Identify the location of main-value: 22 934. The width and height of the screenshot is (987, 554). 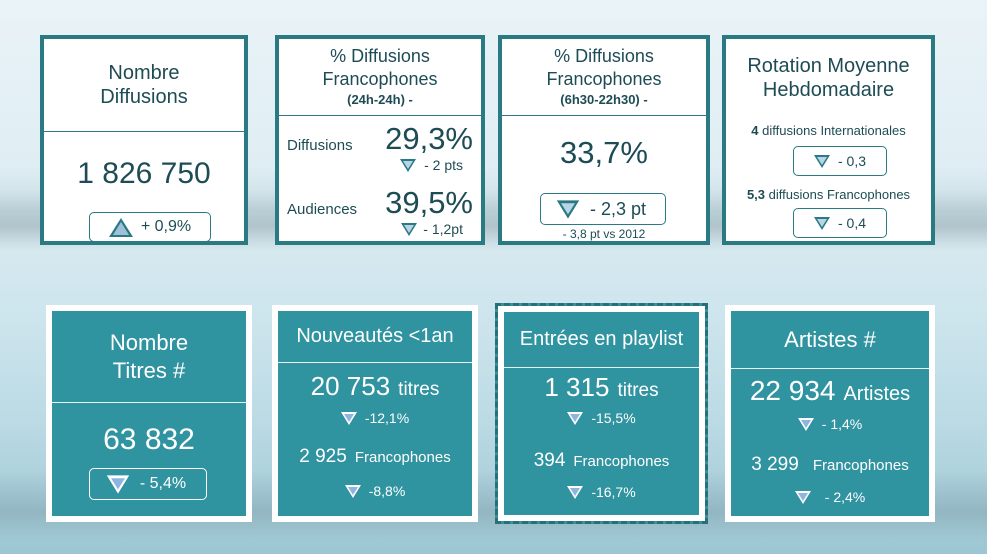
(792, 390).